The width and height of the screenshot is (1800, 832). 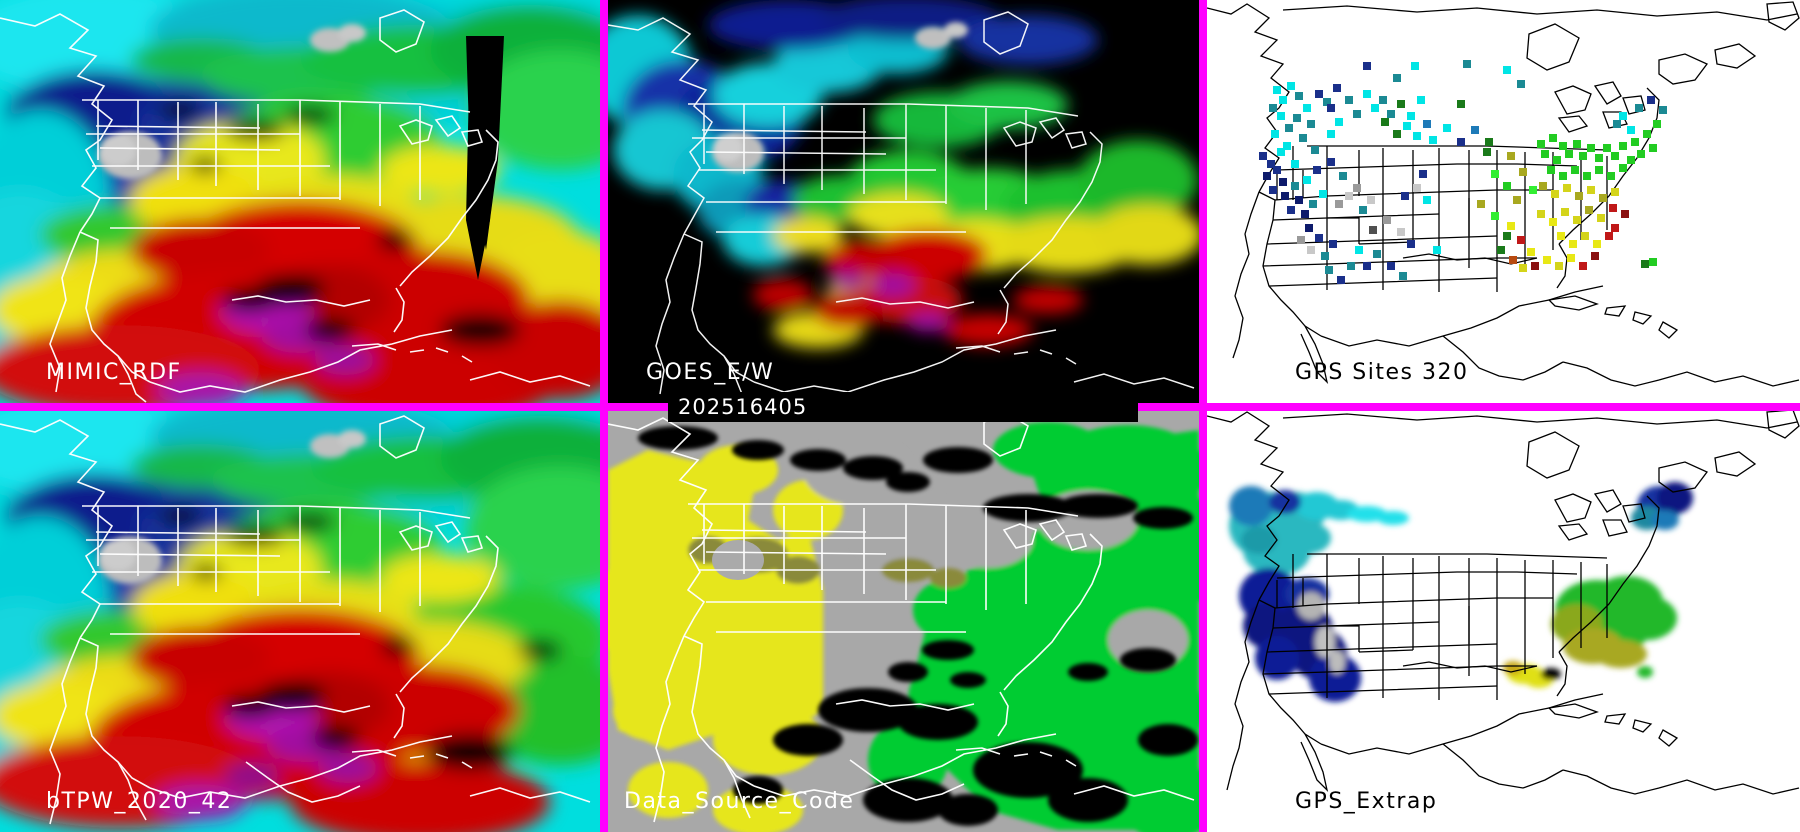 I want to click on divider-vertical-bottom-right, so click(x=1203, y=621).